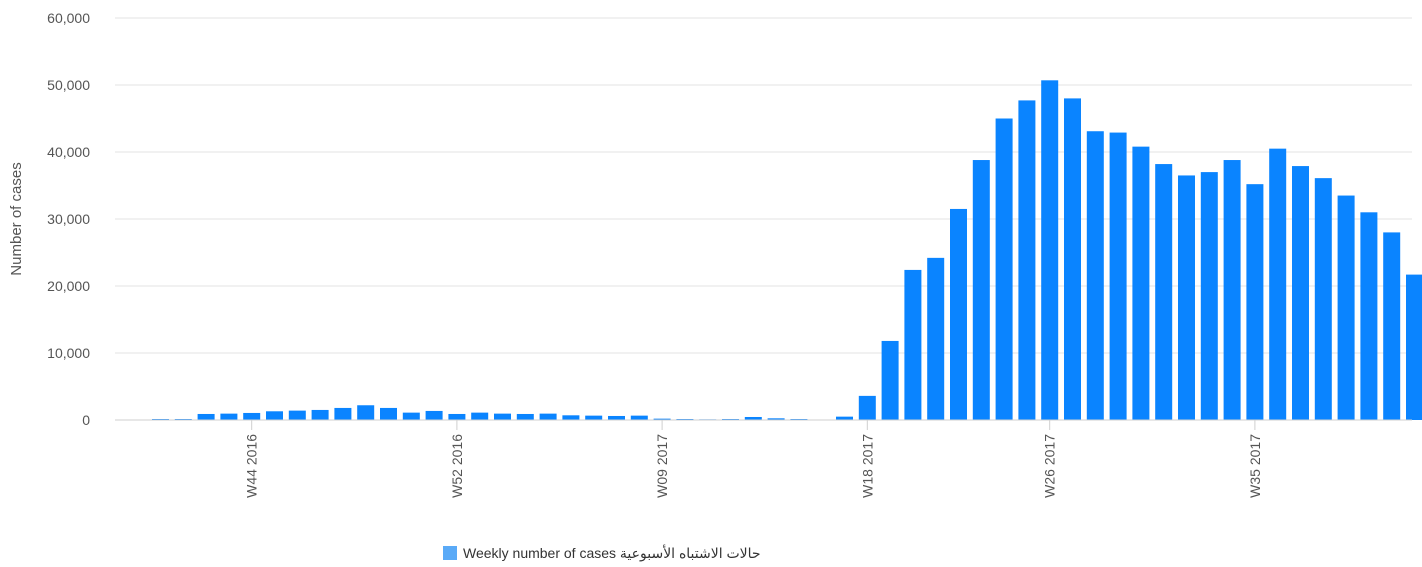 This screenshot has width=1422, height=567. What do you see at coordinates (68, 286) in the screenshot?
I see `y-tick-label: 20,000` at bounding box center [68, 286].